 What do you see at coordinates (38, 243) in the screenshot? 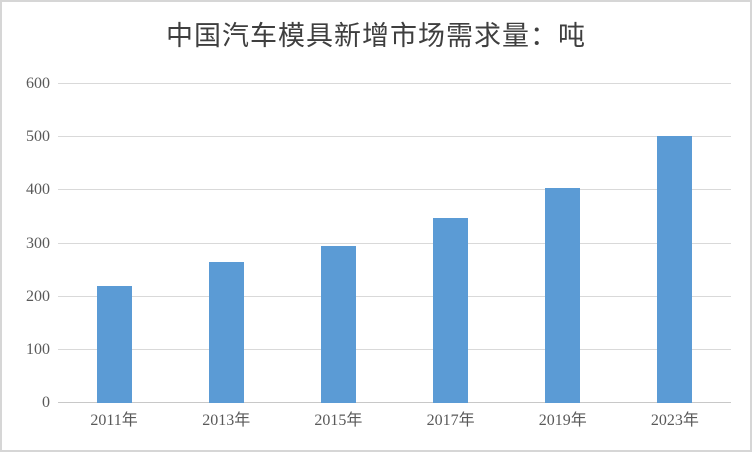
I see `y-tick-label: 300` at bounding box center [38, 243].